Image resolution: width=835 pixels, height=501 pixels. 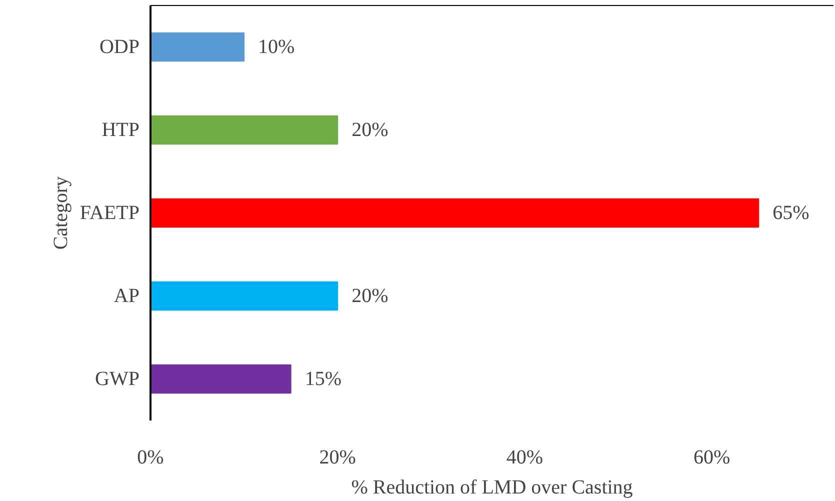 I want to click on data-label: 15%, so click(x=323, y=379).